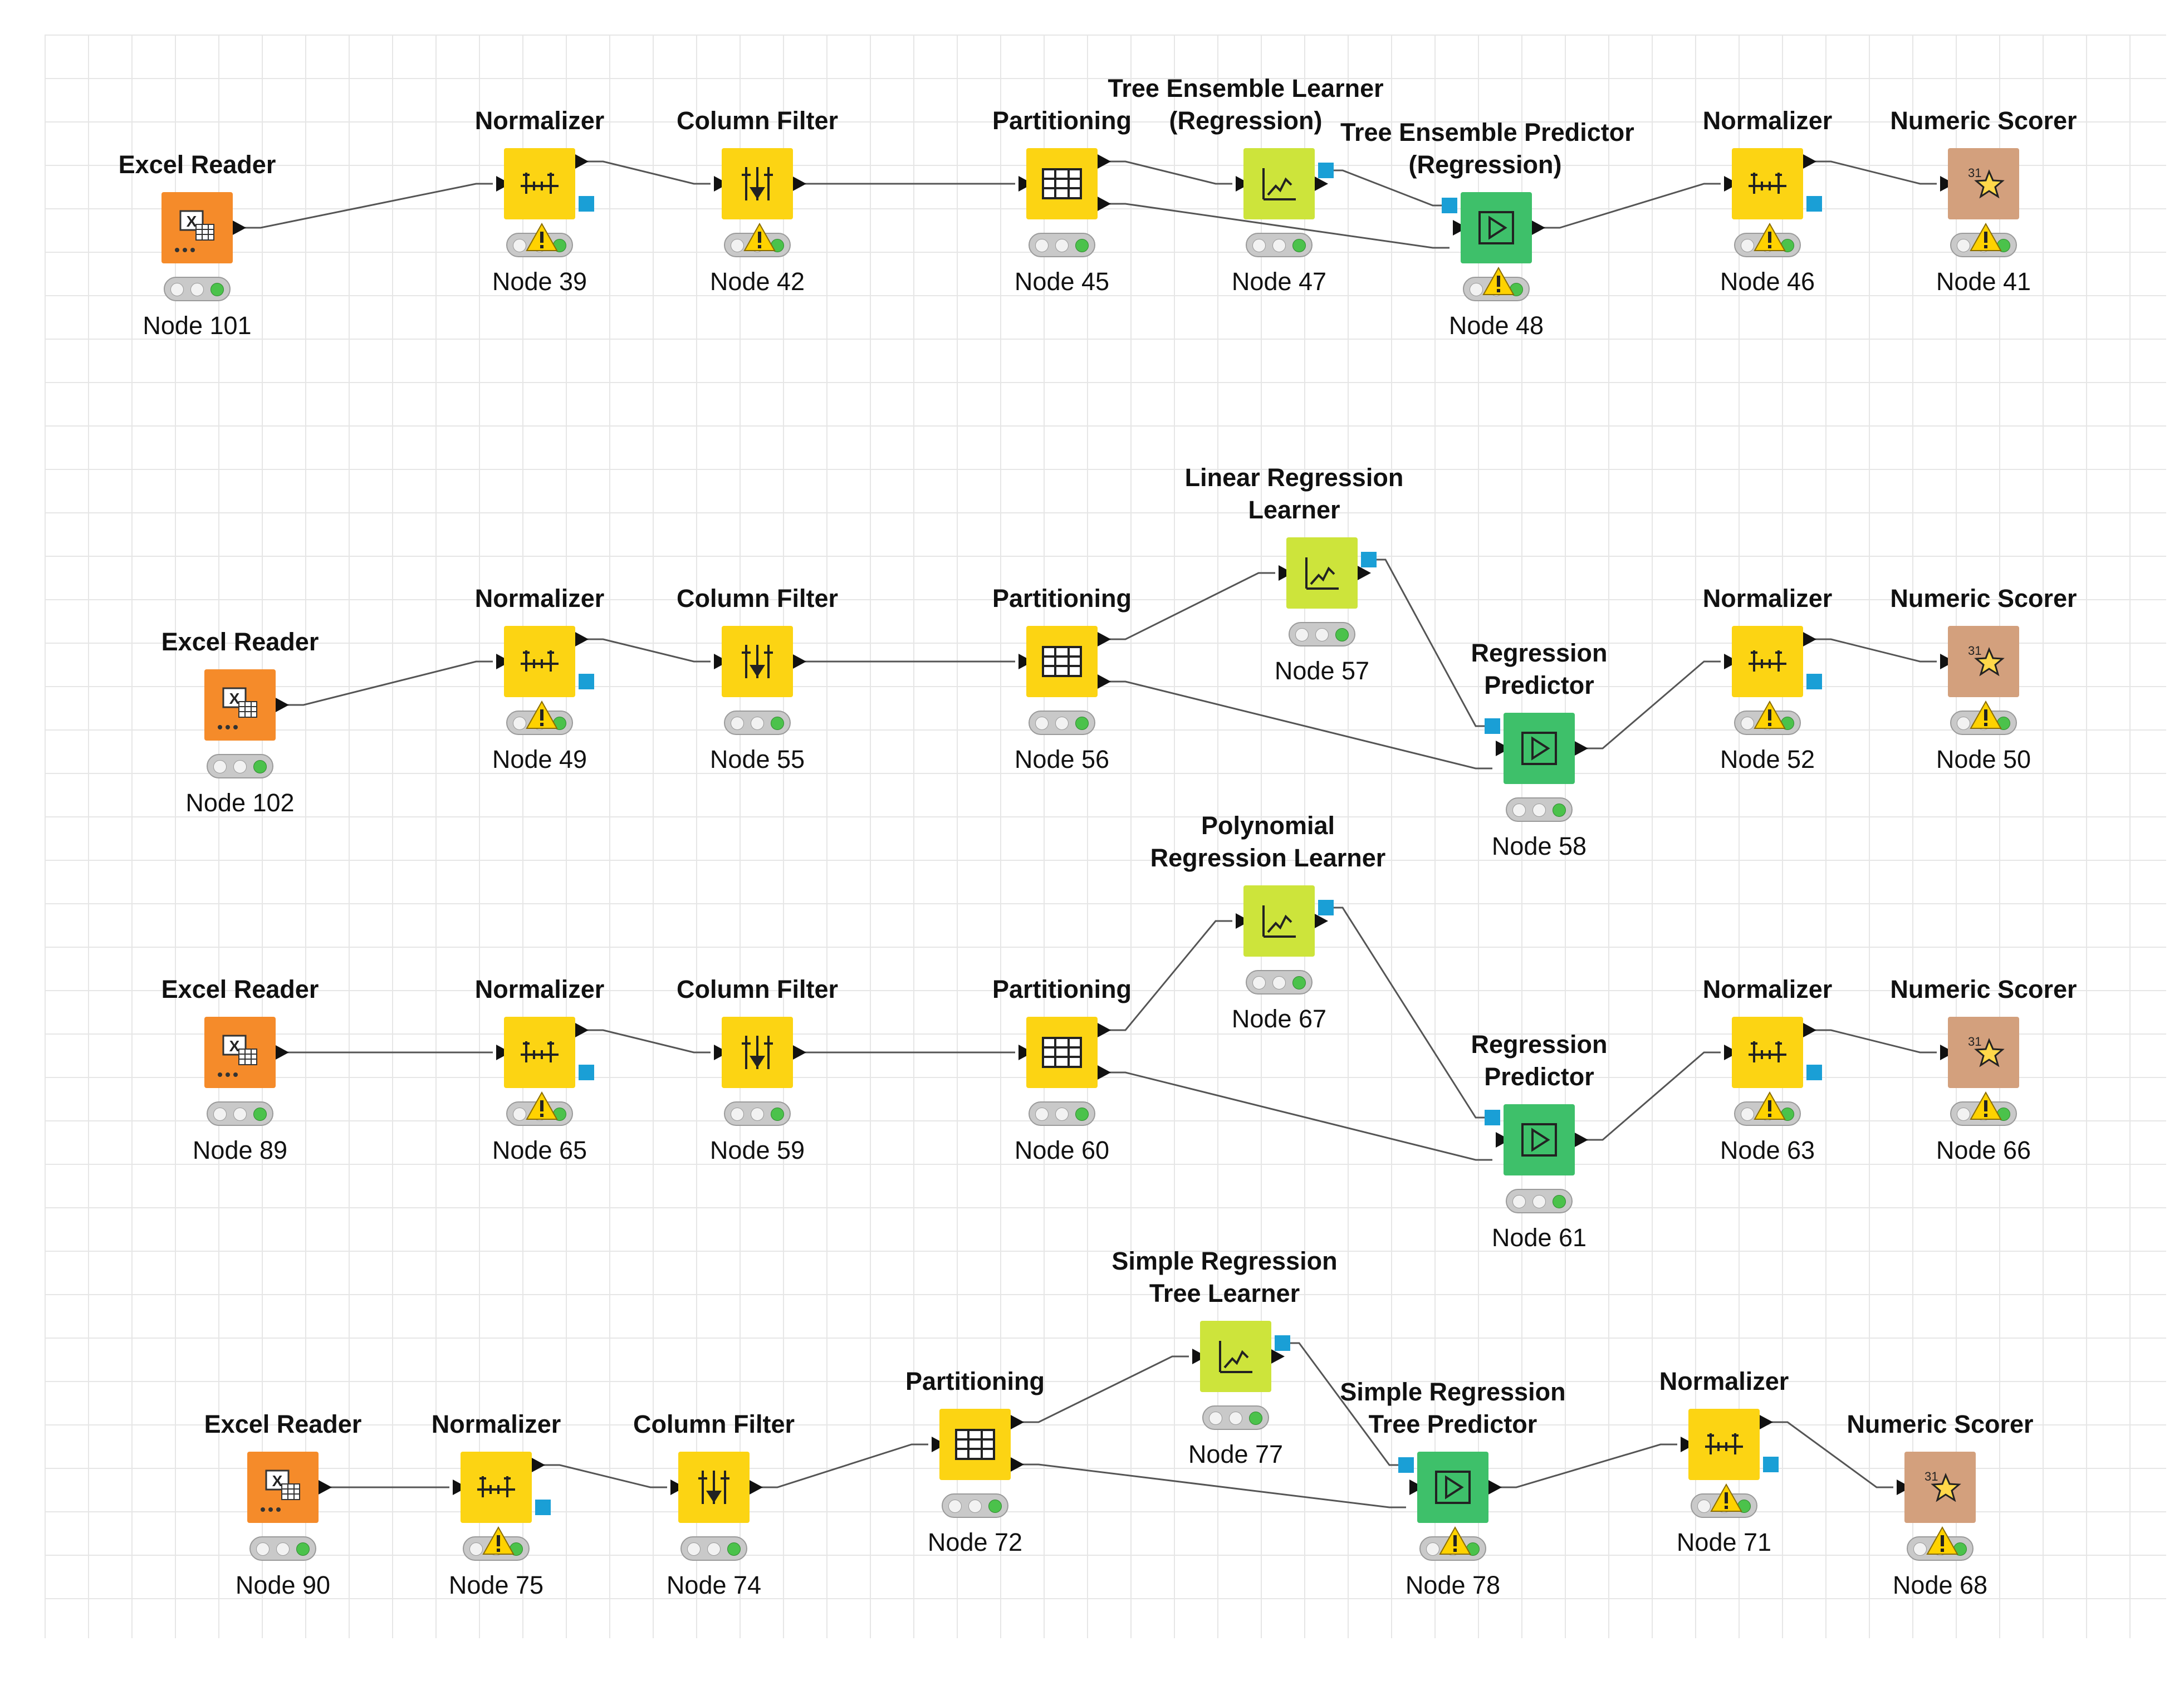 This screenshot has width=2184, height=1695. Describe the element at coordinates (197, 325) in the screenshot. I see `node-id-label: Node 101` at that location.